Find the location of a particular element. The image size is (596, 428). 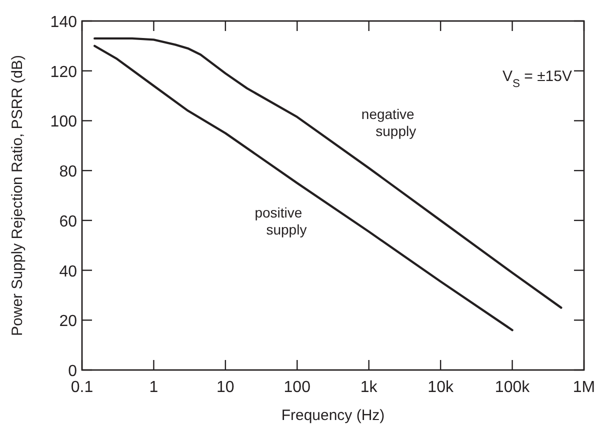

x-tick-label: 1 is located at coordinates (153, 387).